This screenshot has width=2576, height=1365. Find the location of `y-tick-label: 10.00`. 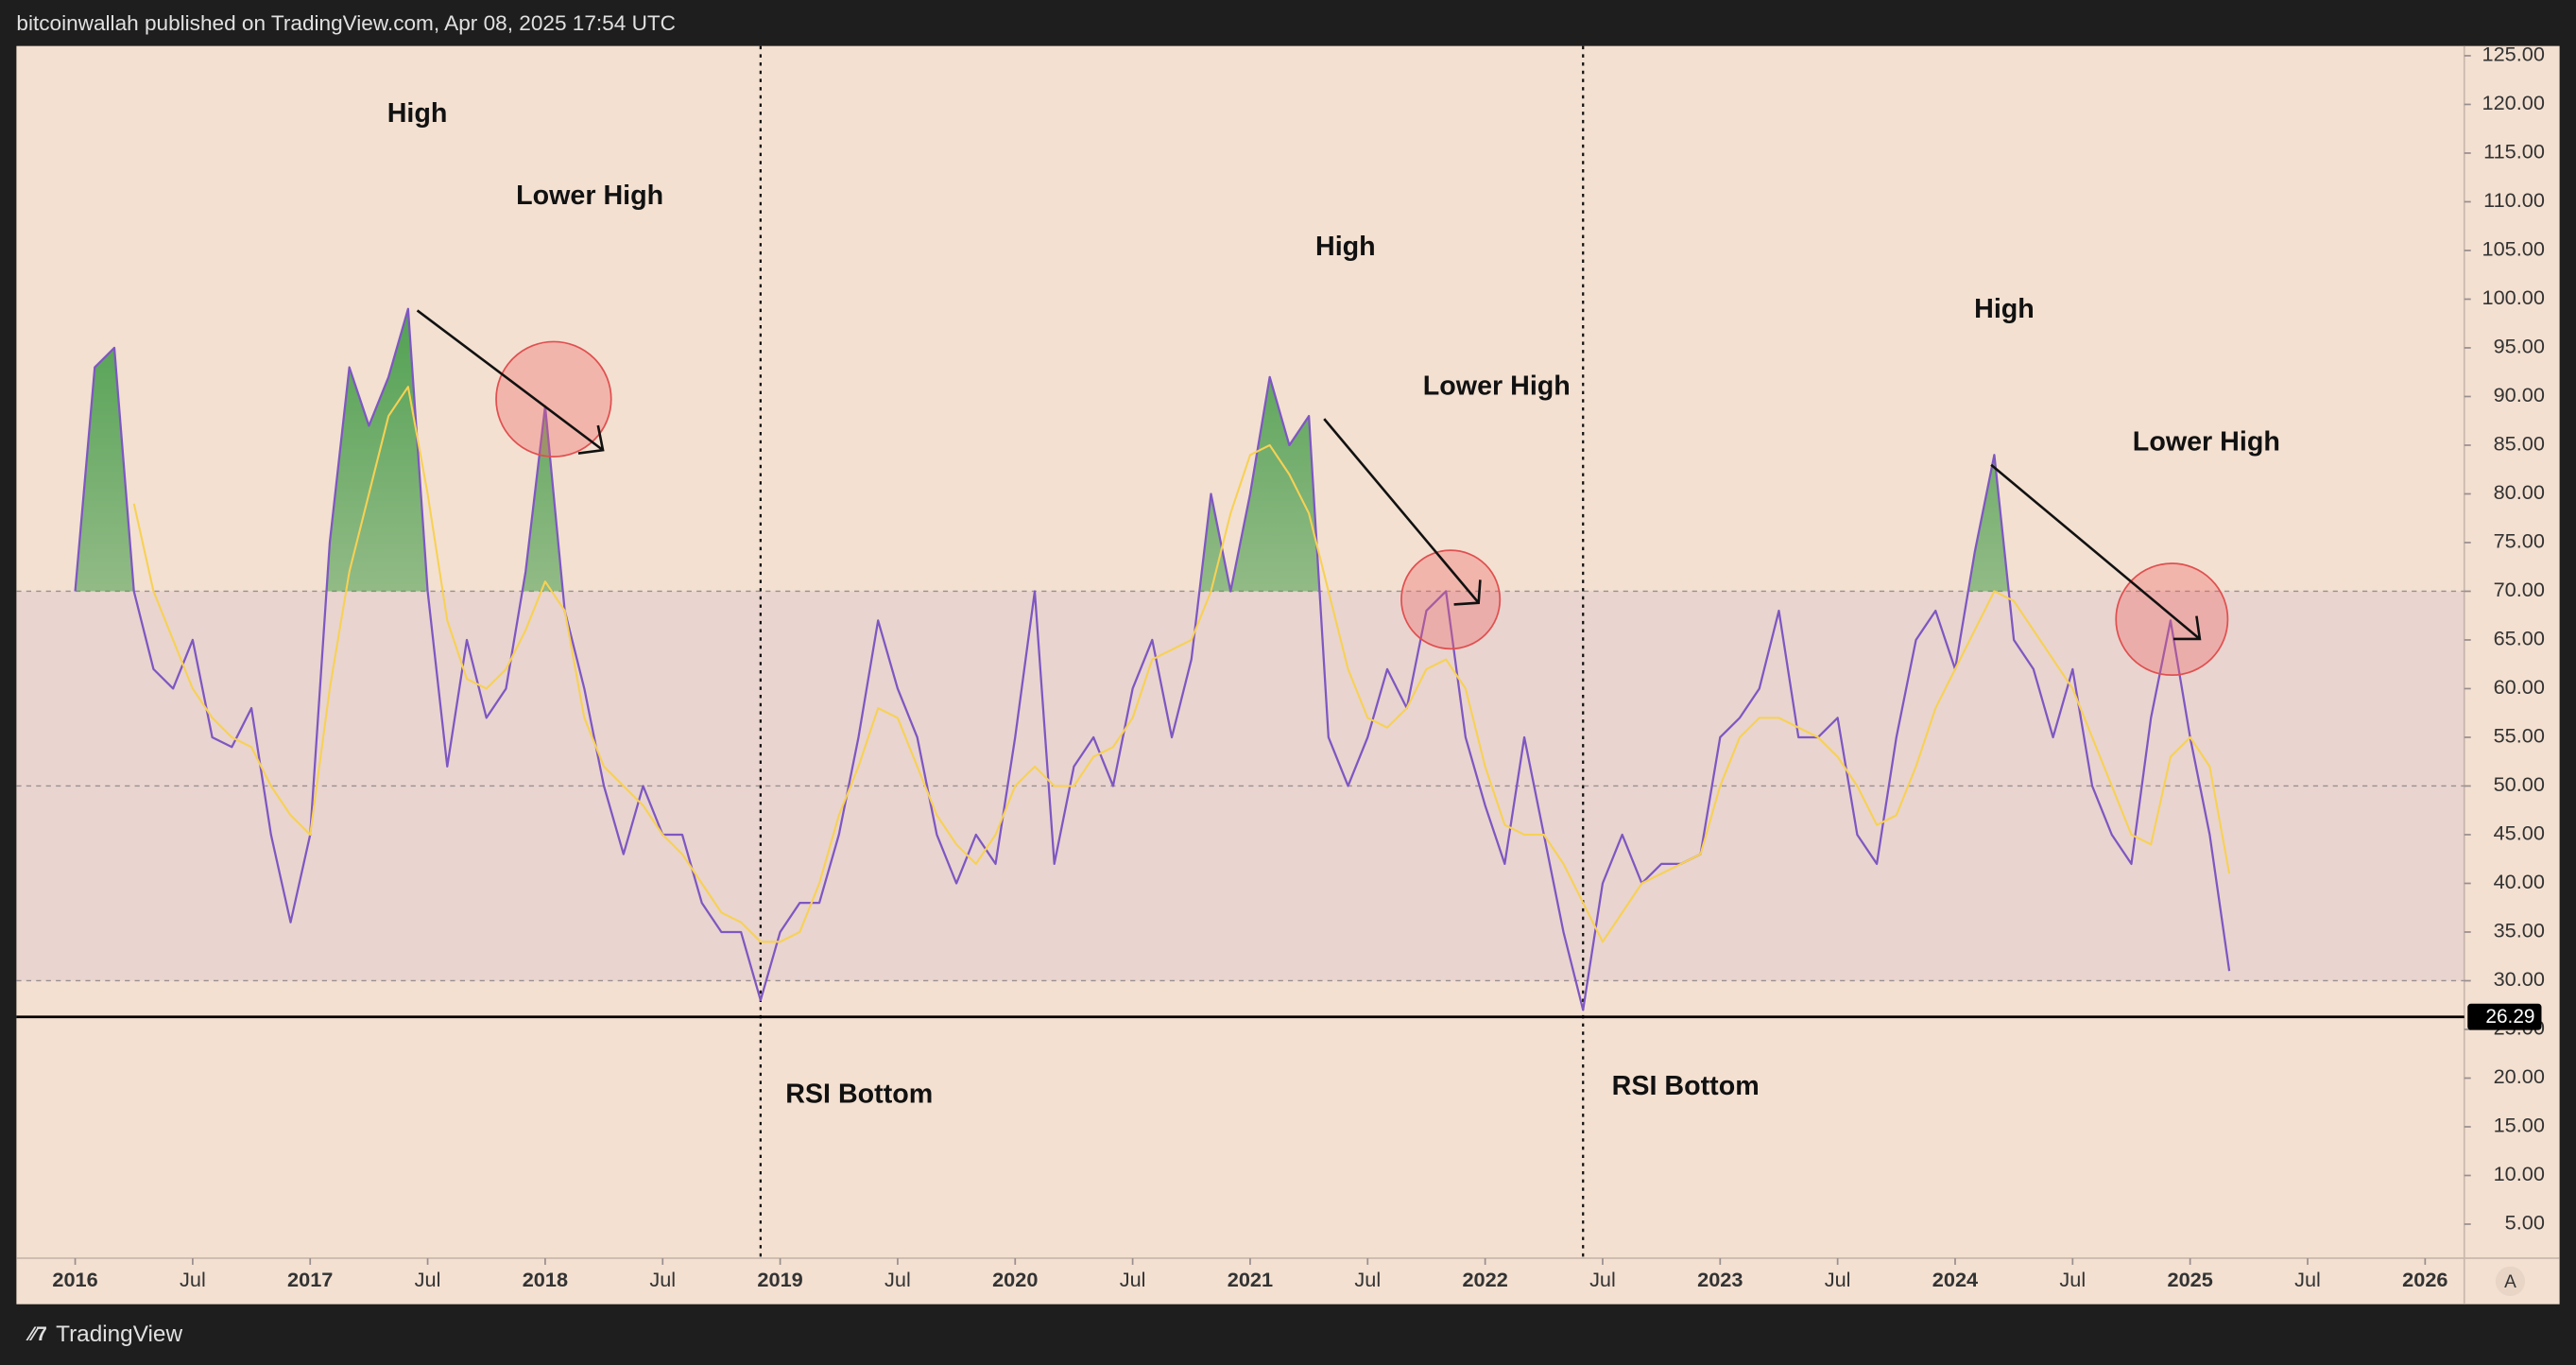

y-tick-label: 10.00 is located at coordinates (2519, 1173).